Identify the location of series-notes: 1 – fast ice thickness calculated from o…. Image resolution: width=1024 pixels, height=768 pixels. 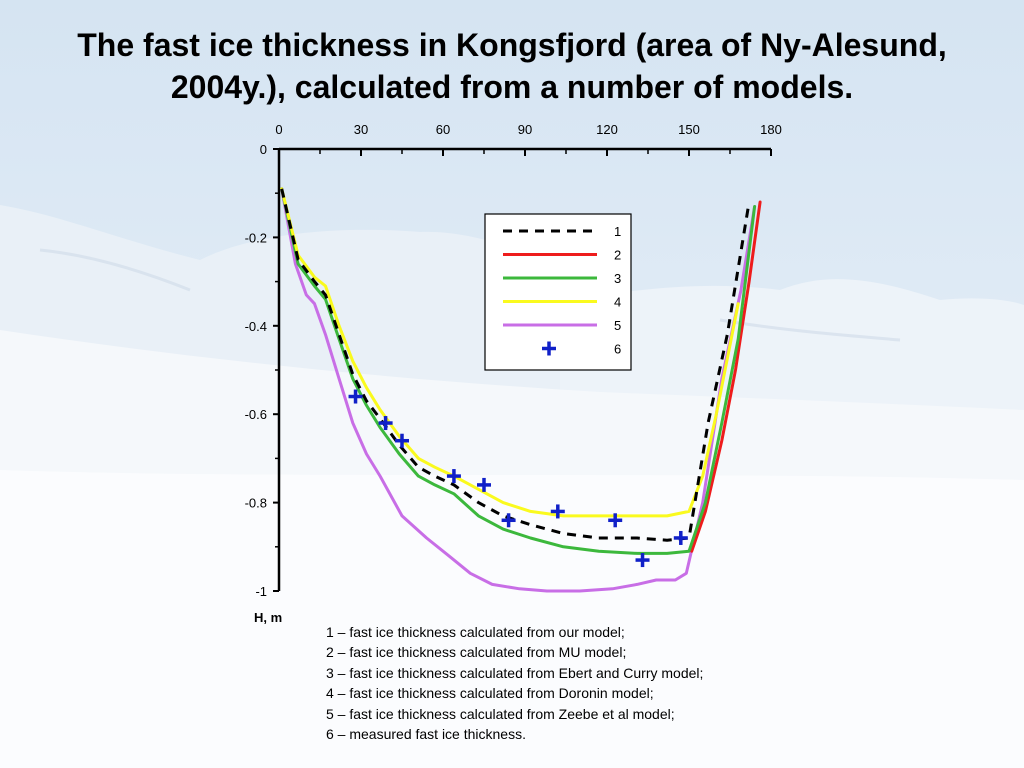
(656, 683).